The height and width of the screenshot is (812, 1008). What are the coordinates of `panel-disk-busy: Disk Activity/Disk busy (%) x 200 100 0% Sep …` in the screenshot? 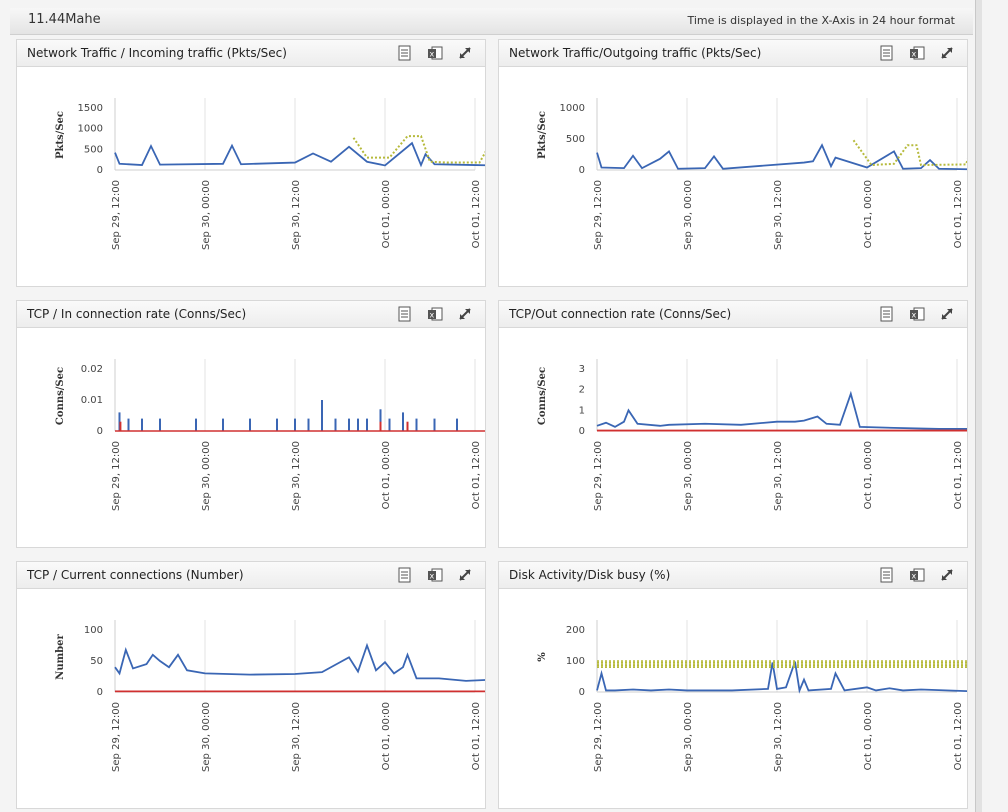 It's located at (733, 685).